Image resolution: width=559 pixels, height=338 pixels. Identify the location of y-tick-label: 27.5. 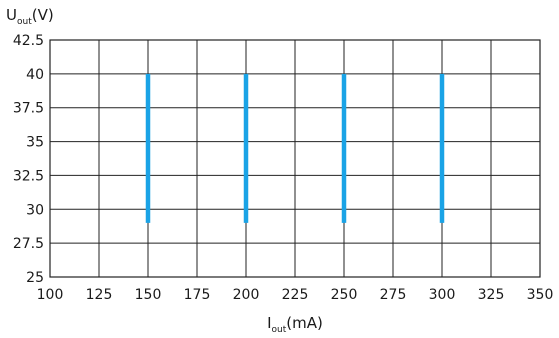
(28, 244).